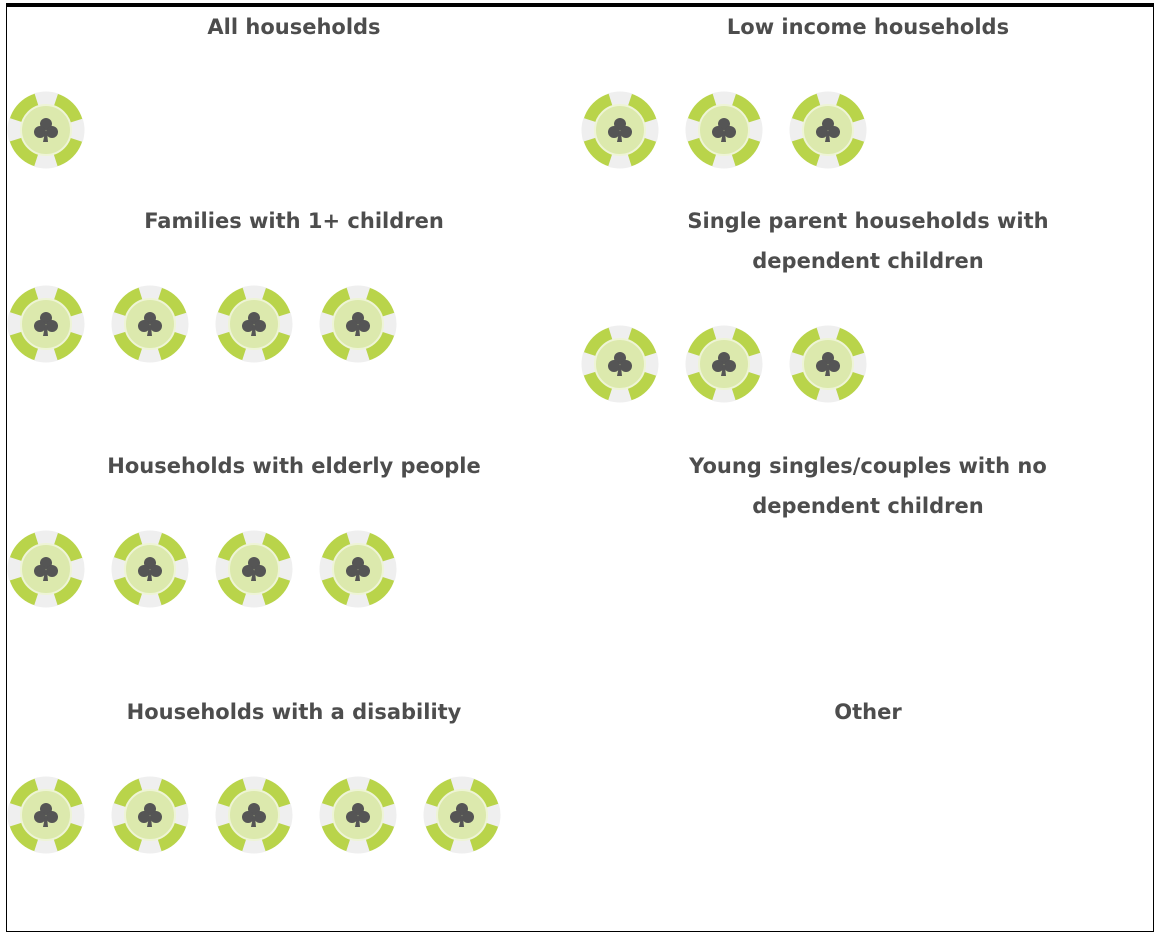  Describe the element at coordinates (294, 27) in the screenshot. I see `title-line: All households` at that location.